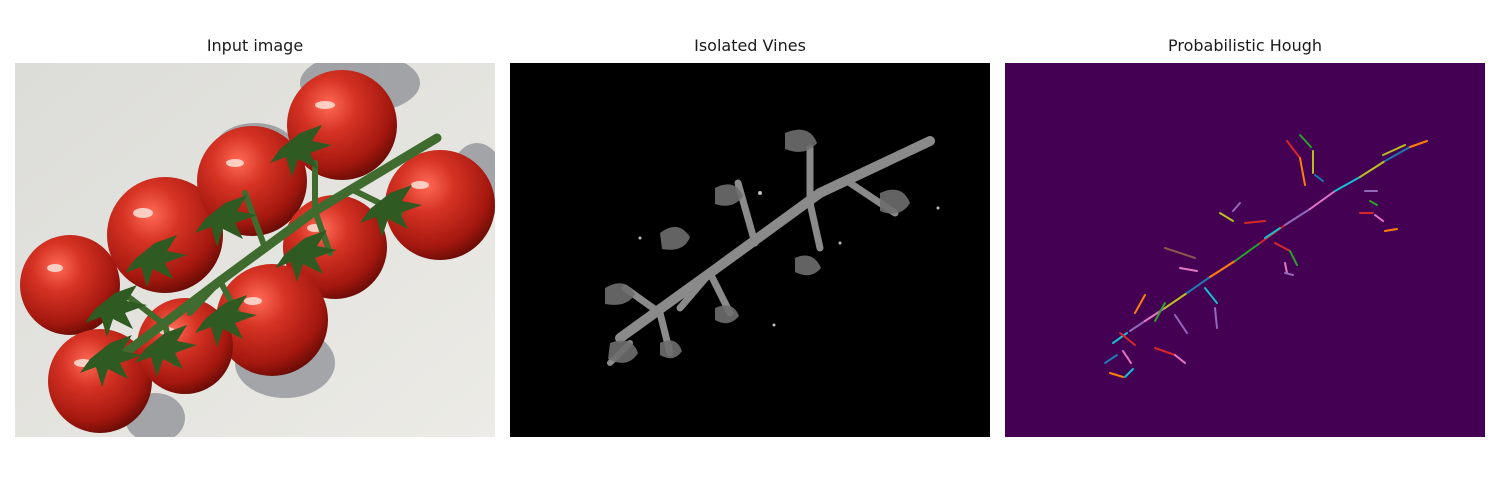 Image resolution: width=1500 pixels, height=500 pixels. Describe the element at coordinates (750, 45) in the screenshot. I see `panel-title-isolated-vines: Isolated Vines` at that location.